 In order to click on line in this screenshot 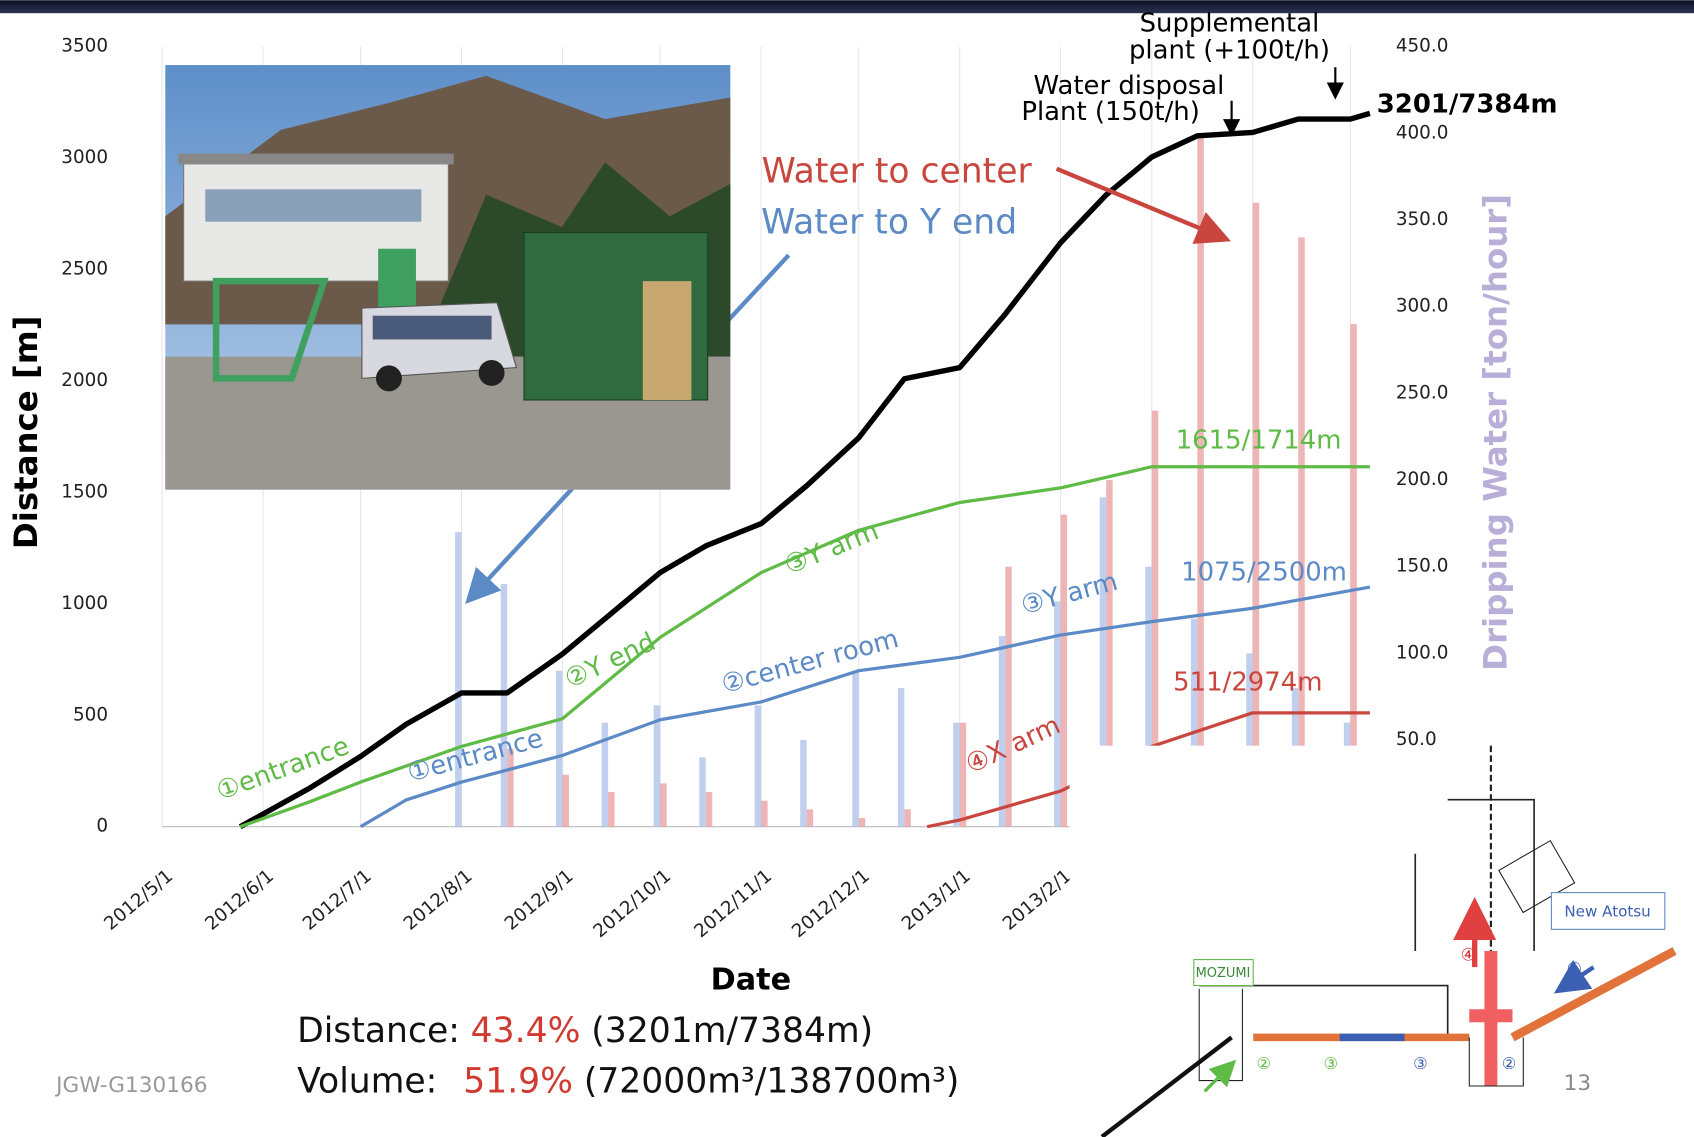, I will do `click(865, 707)`.